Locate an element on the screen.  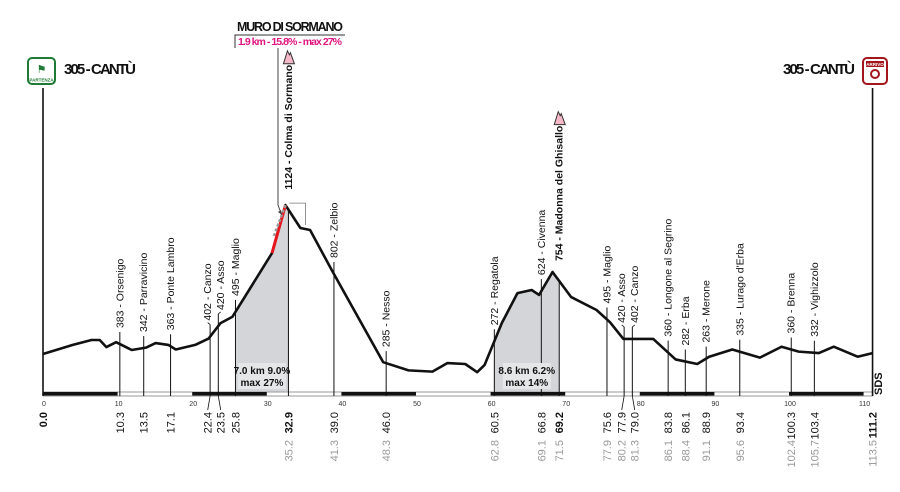
callout-box-border is located at coordinates (289, 41).